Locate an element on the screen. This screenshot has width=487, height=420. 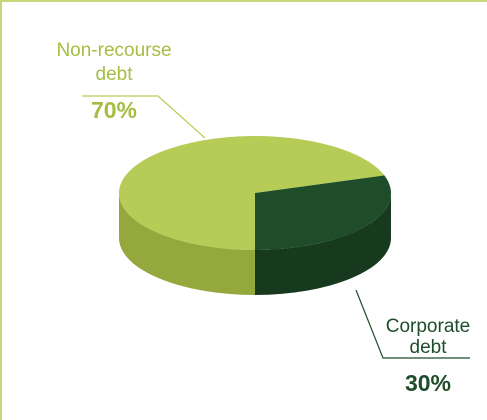
slice-side-non-recourse is located at coordinates (187, 244).